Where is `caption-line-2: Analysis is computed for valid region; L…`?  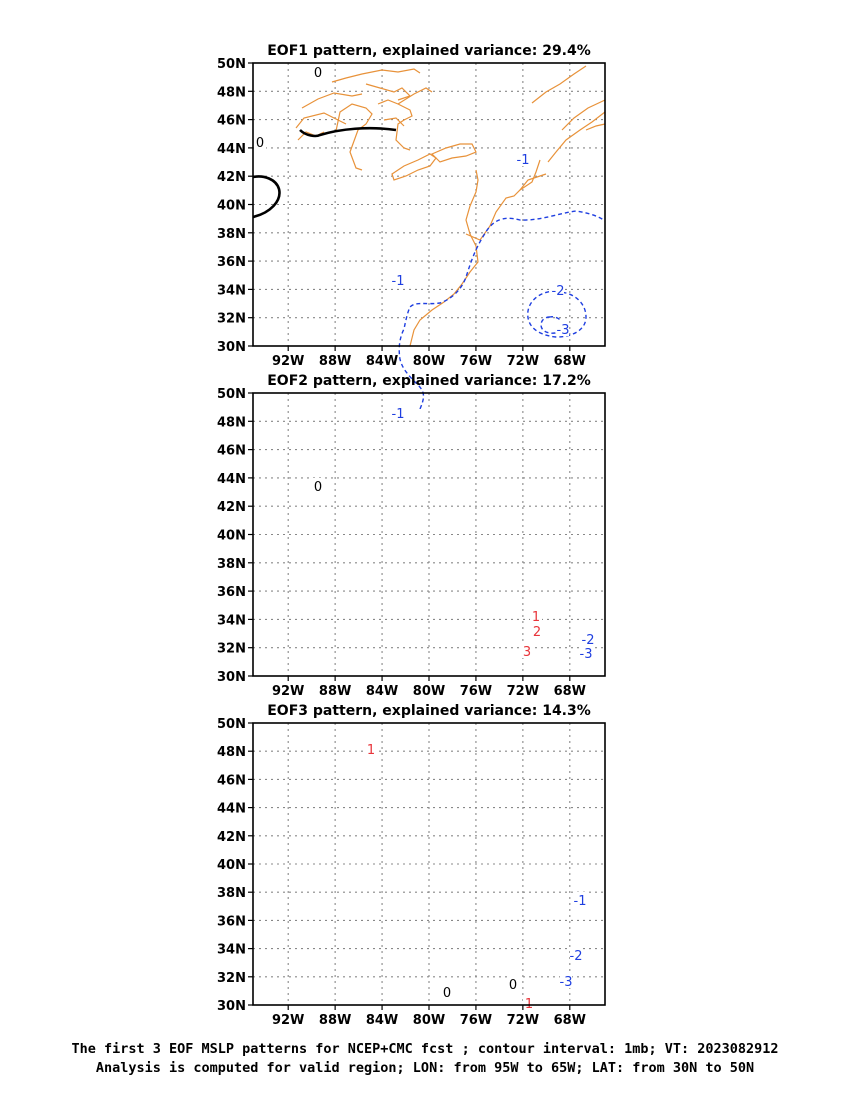 caption-line-2: Analysis is computed for valid region; L… is located at coordinates (425, 1068).